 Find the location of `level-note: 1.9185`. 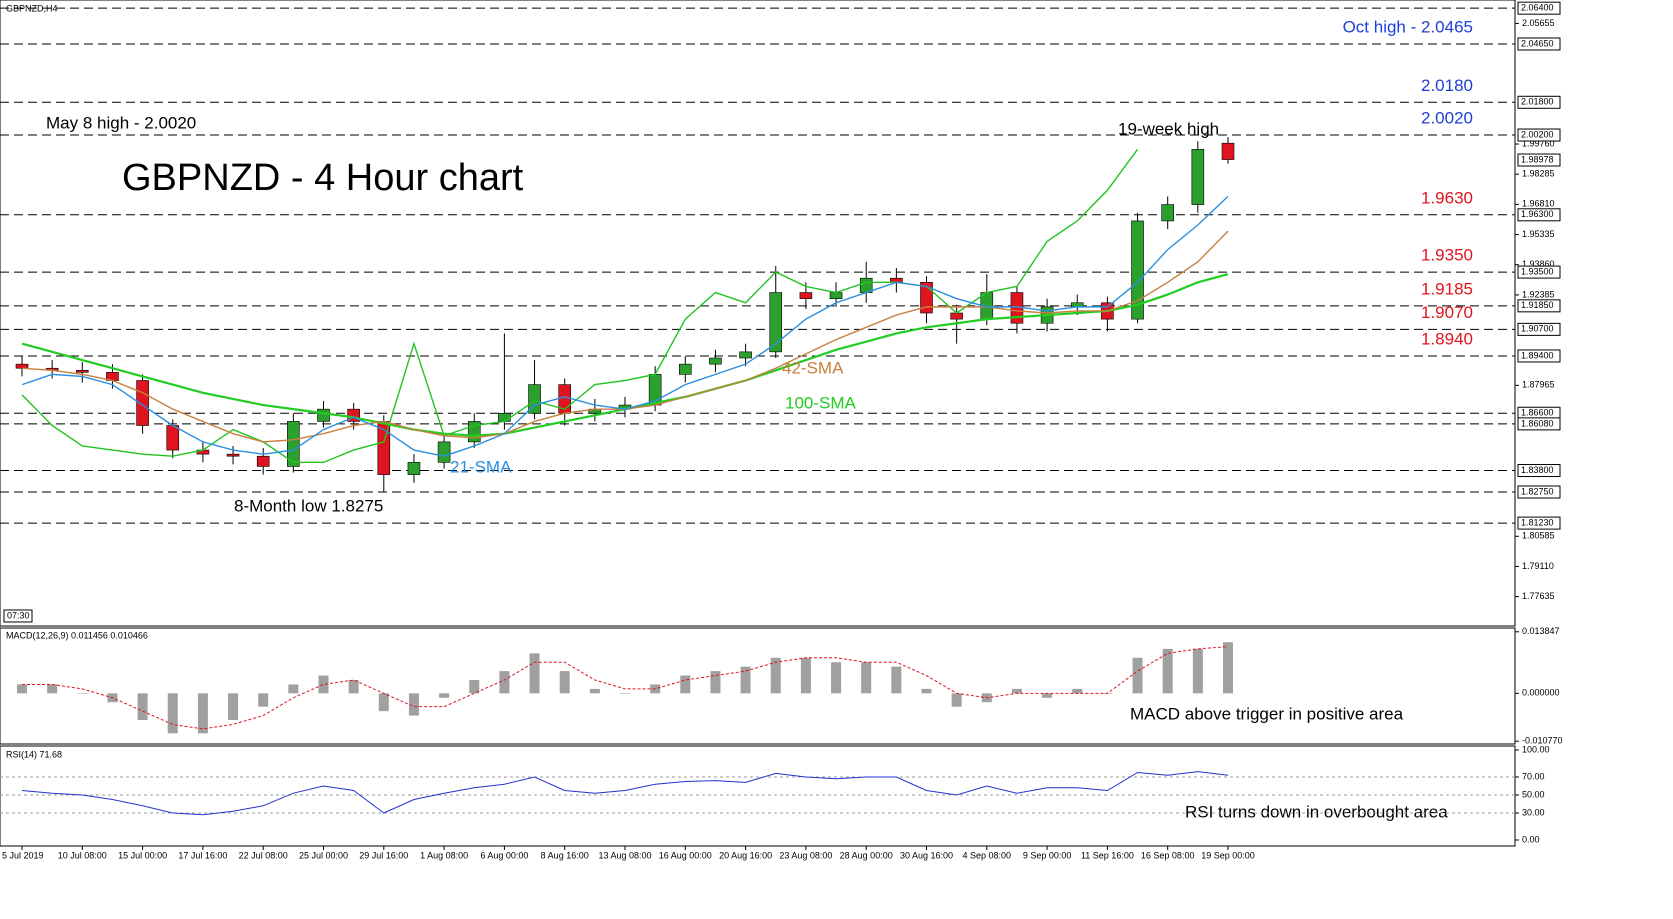

level-note: 1.9185 is located at coordinates (1447, 288).